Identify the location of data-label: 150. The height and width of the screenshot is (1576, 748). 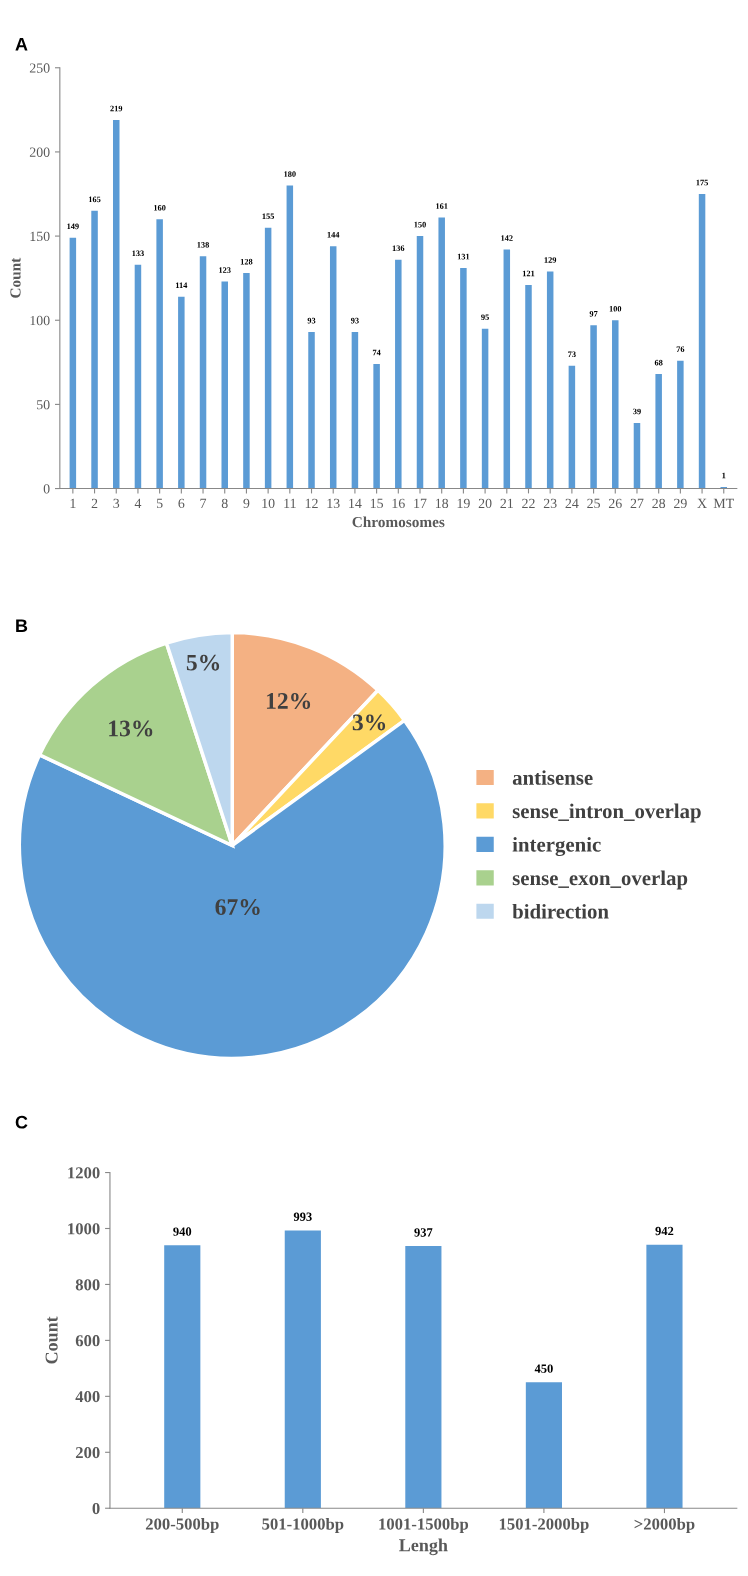
(420, 224).